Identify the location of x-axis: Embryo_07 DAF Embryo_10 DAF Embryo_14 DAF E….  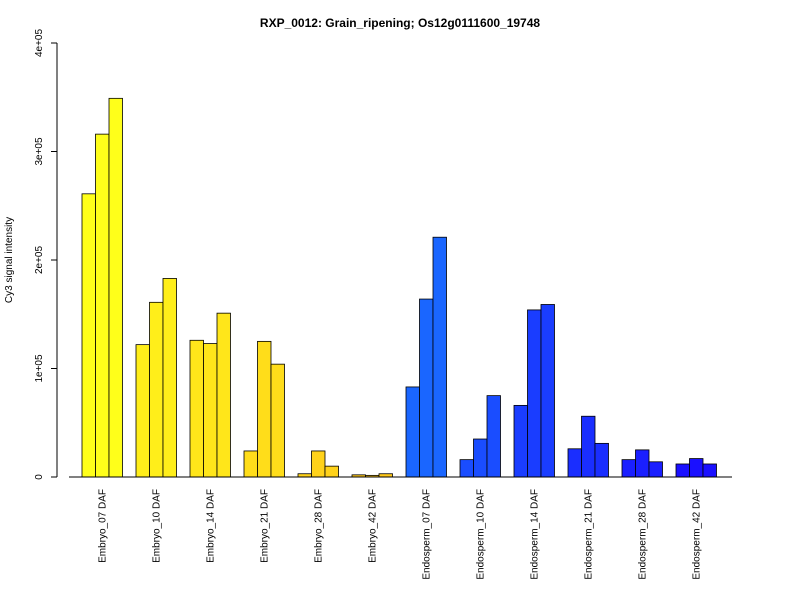
(400, 528).